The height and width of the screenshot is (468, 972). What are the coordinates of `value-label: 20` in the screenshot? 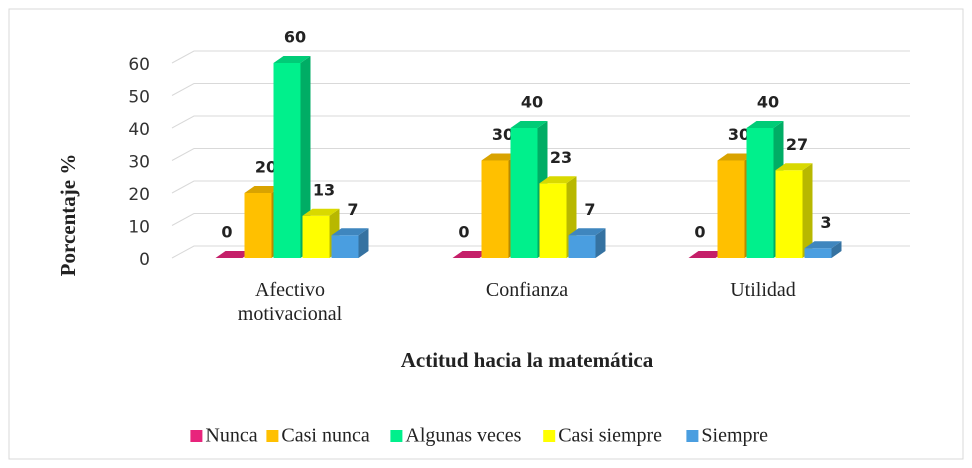 It's located at (266, 167).